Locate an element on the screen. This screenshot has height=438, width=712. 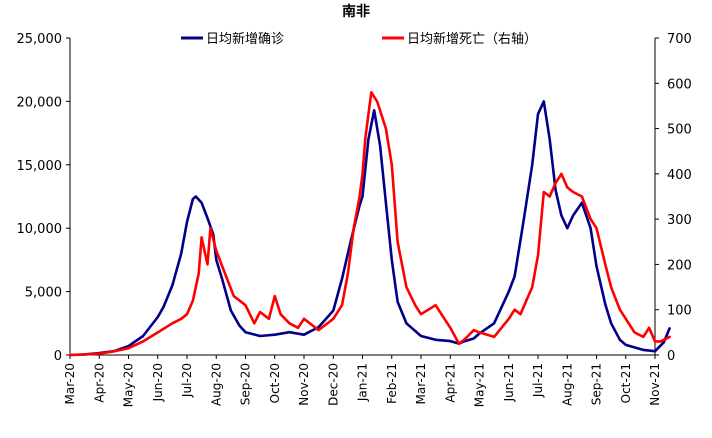
y-right-tick-label: 200 is located at coordinates (679, 265).